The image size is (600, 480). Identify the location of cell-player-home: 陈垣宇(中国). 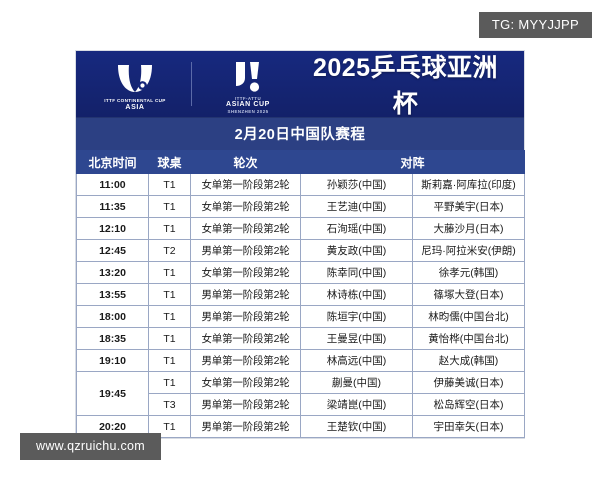
(356, 316).